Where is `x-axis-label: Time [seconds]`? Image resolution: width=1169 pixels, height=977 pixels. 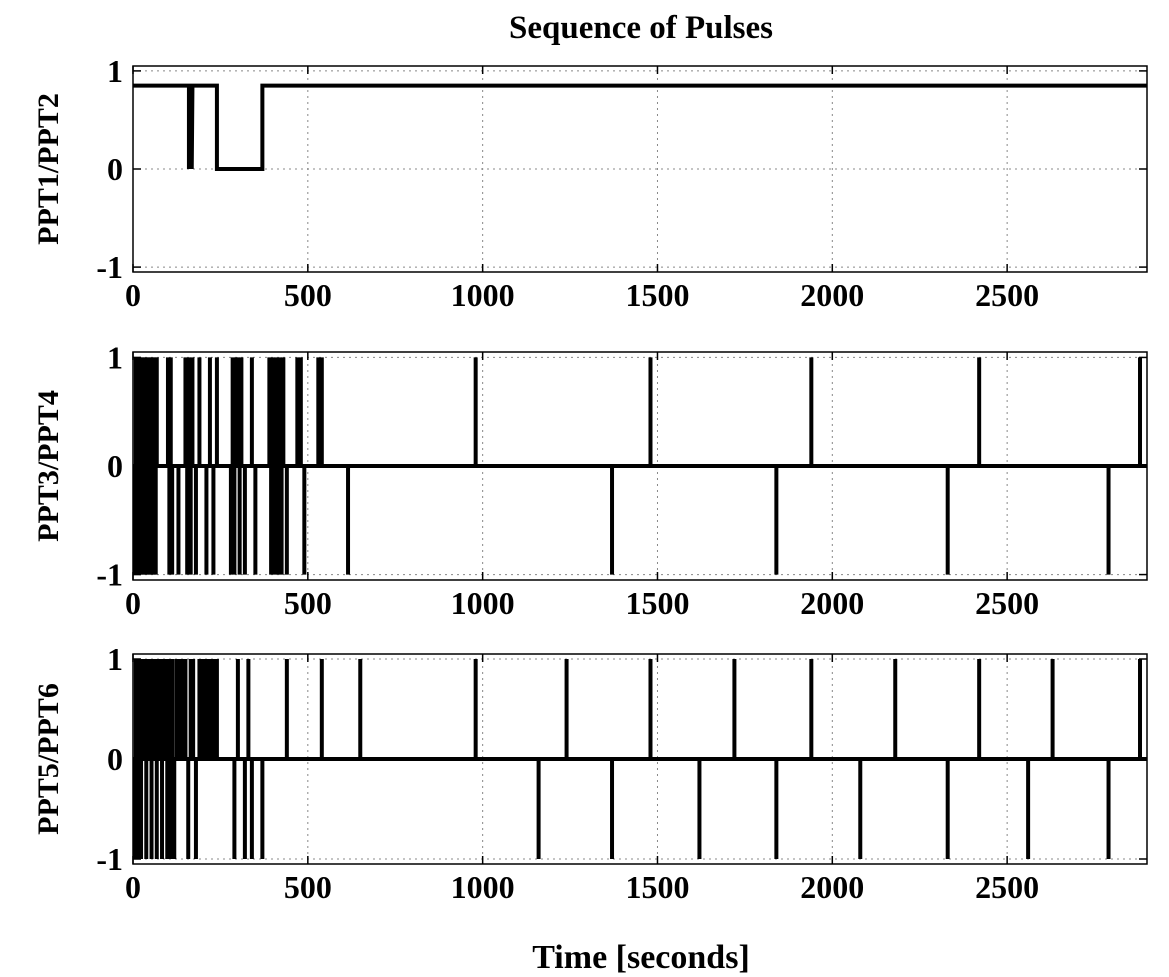 x-axis-label: Time [seconds] is located at coordinates (641, 957).